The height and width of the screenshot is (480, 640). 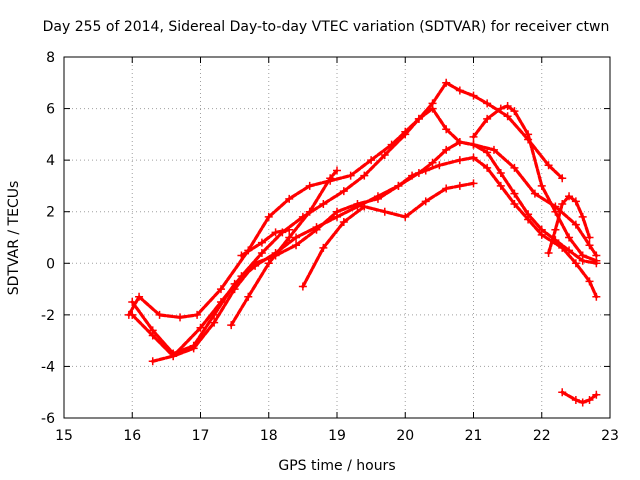 I want to click on x-tick-label: 23, so click(x=610, y=436).